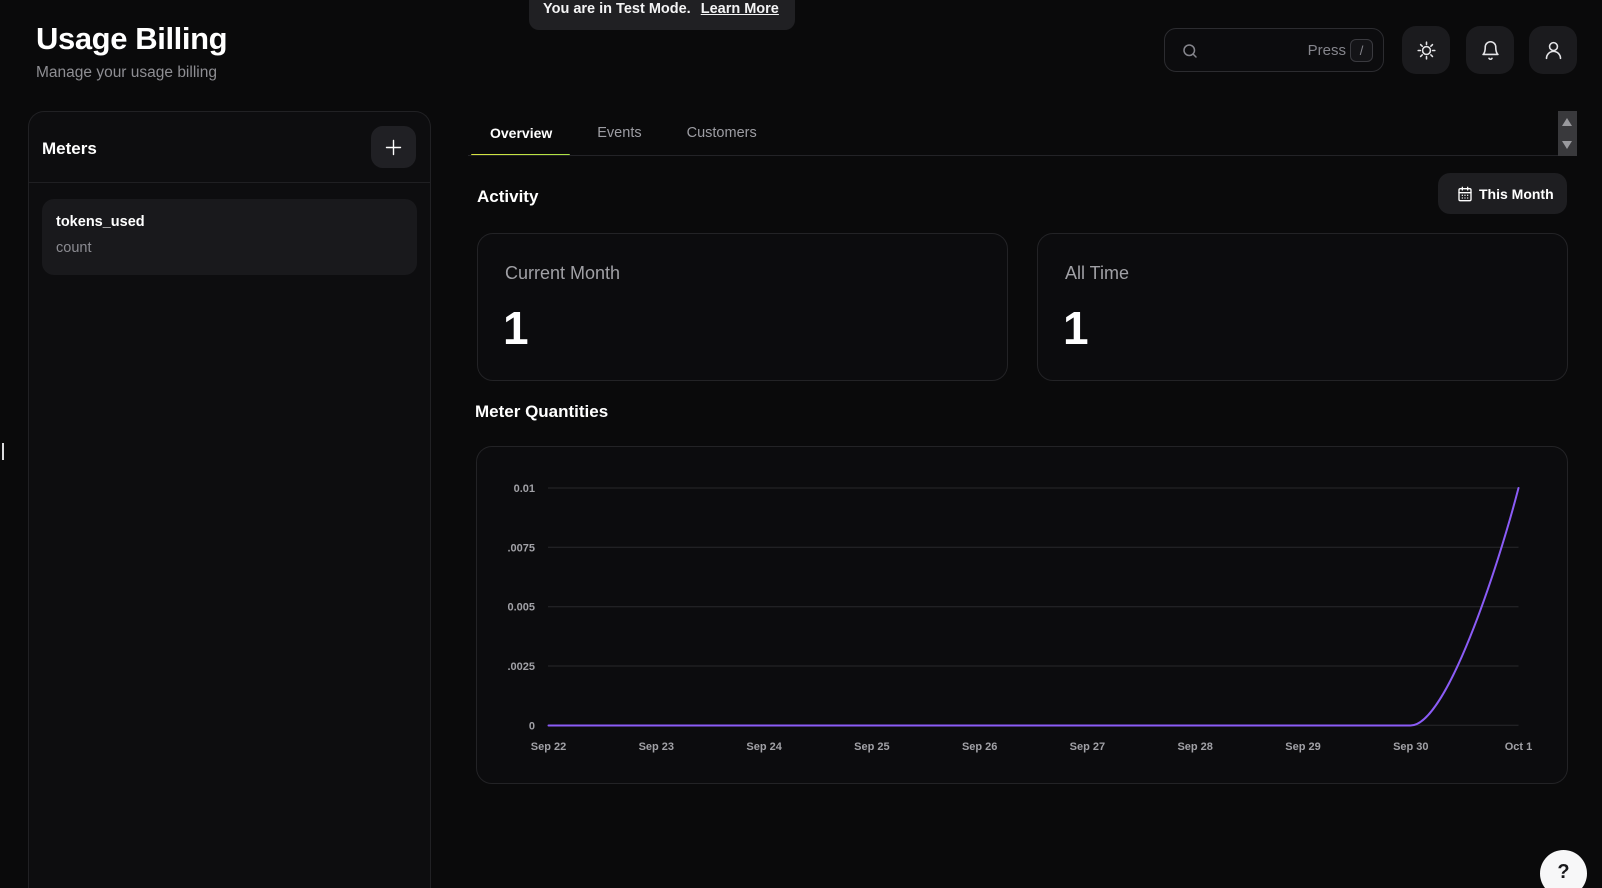 This screenshot has width=1602, height=888. What do you see at coordinates (979, 747) in the screenshot?
I see `svg-text: Sep 26` at bounding box center [979, 747].